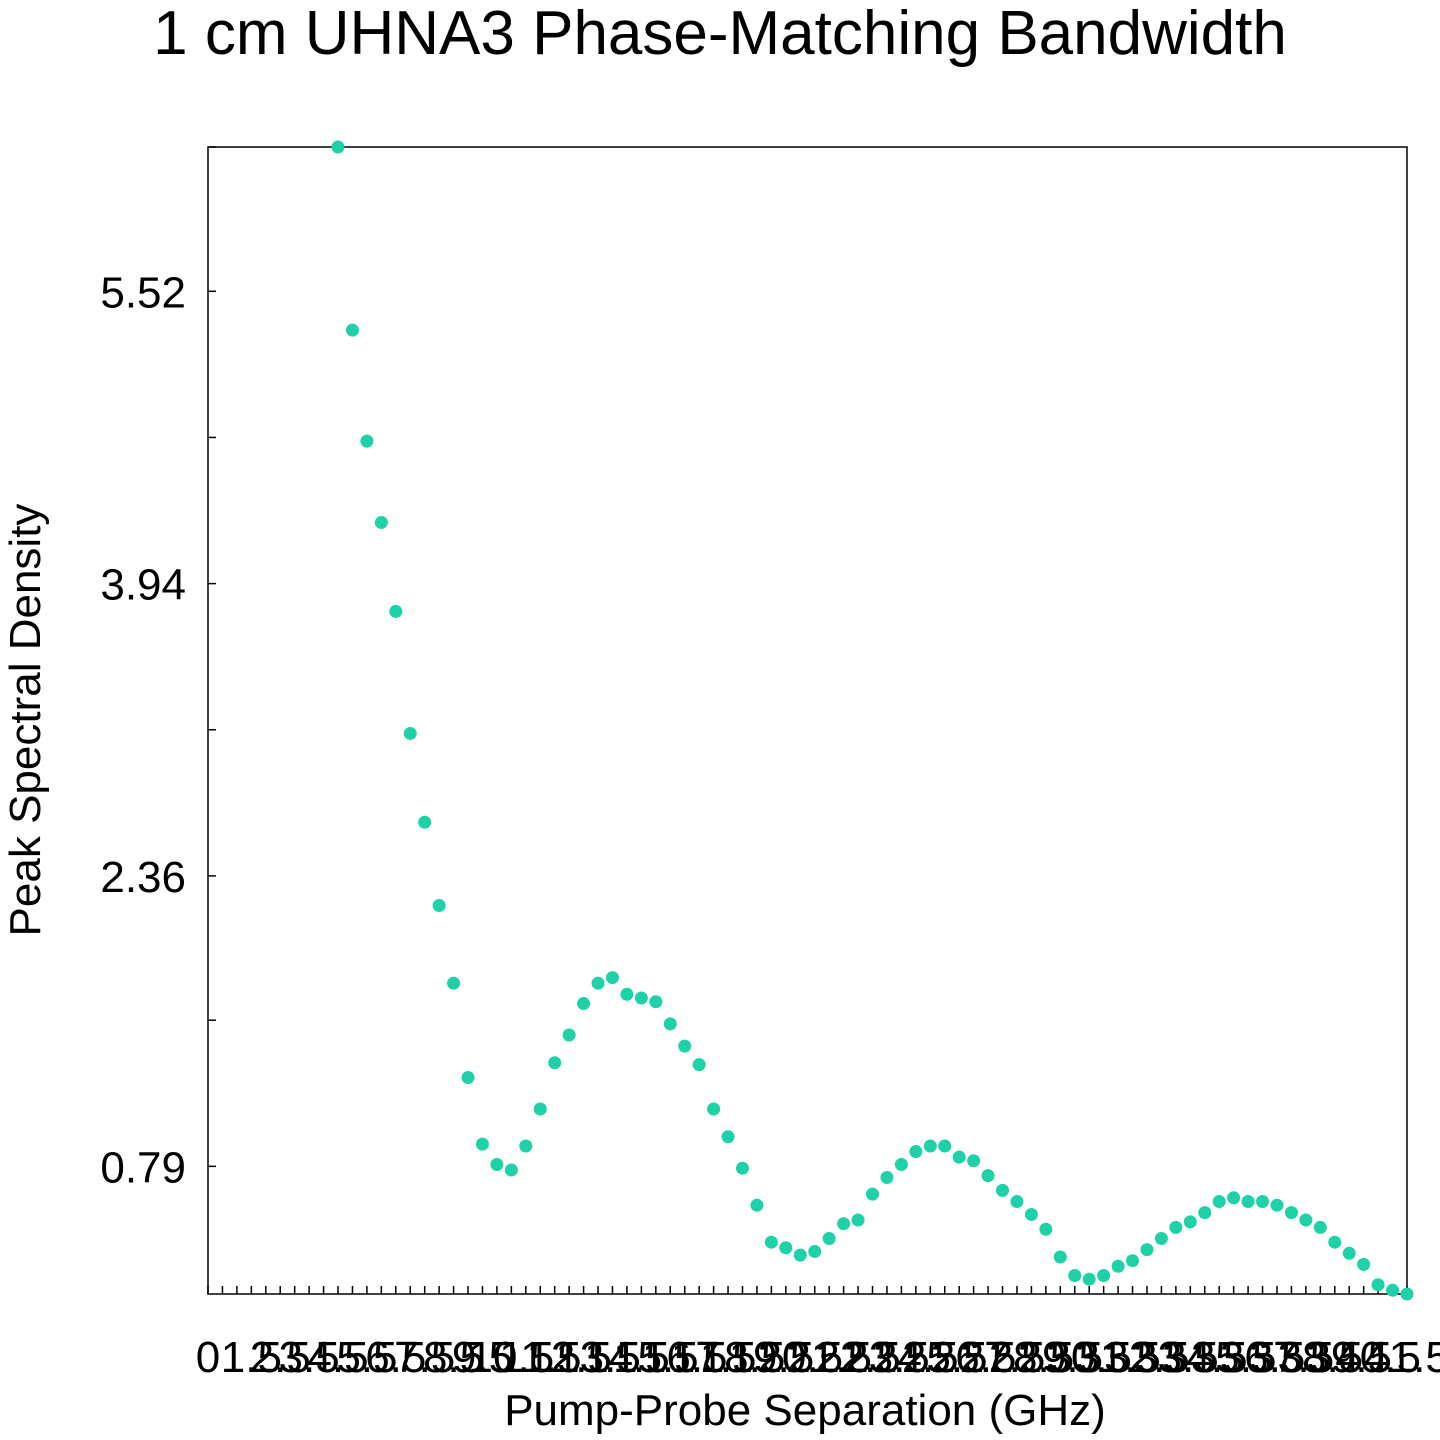 The image size is (1440, 1440). I want to click on x-tick-label: 31.5, so click(1118, 1357).